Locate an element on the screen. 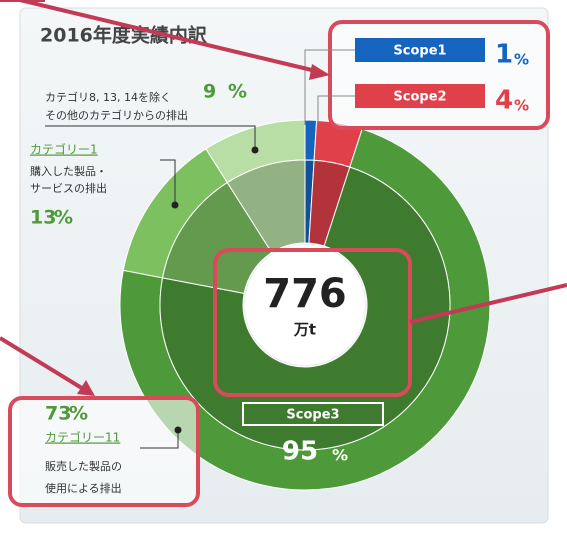  scope2-label: Scope2 is located at coordinates (419, 97).